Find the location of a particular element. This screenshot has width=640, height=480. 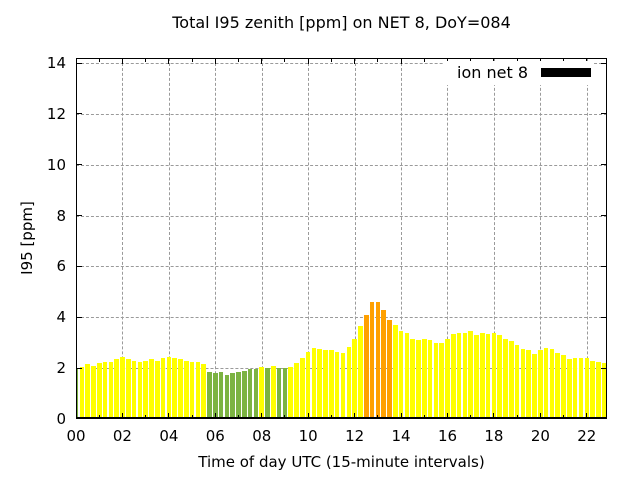

legend-swatch is located at coordinates (566, 73).